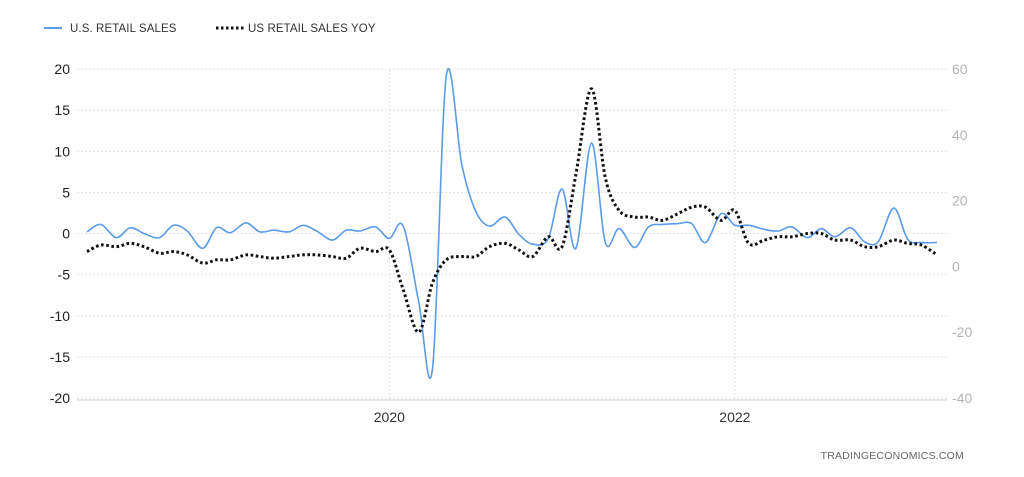 The image size is (1024, 477). I want to click on legend-item-retail-sales: U.S. RETAIL SALES, so click(110, 29).